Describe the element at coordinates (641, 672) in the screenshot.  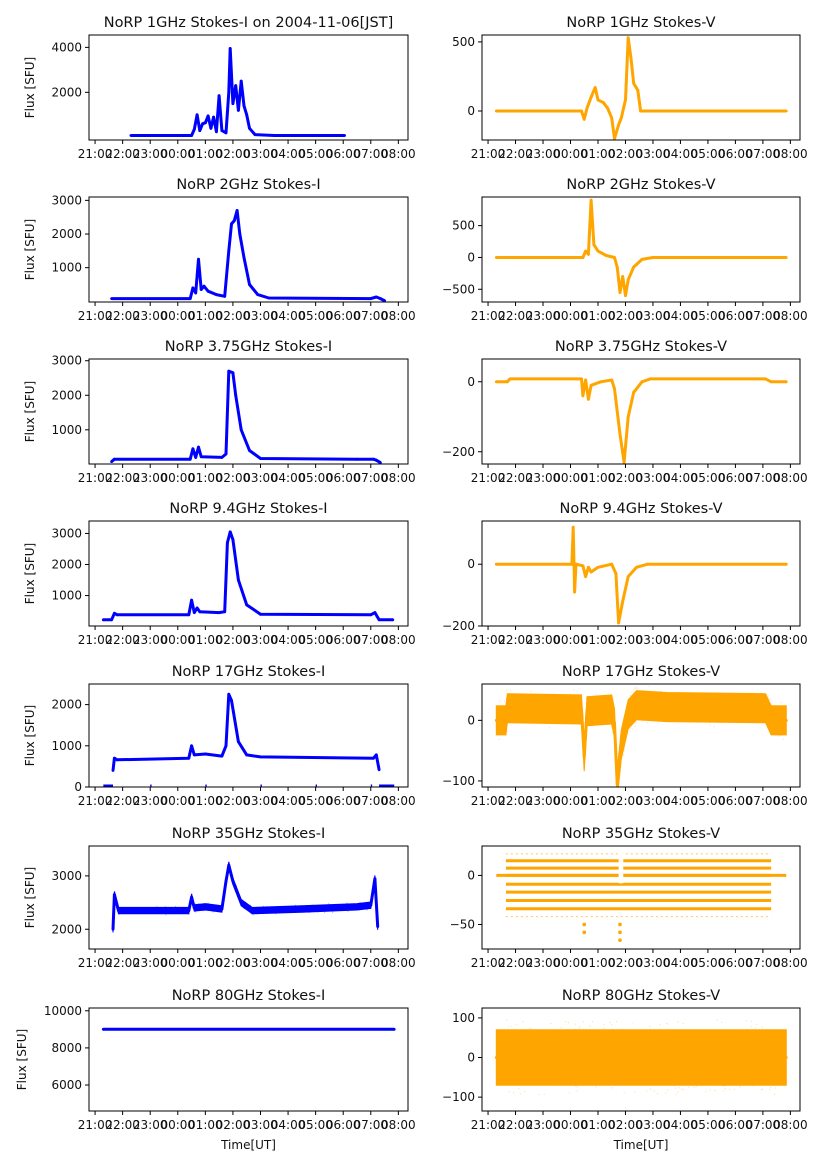
I see `subplot-title: NoRP 17GHz Stokes-V` at that location.